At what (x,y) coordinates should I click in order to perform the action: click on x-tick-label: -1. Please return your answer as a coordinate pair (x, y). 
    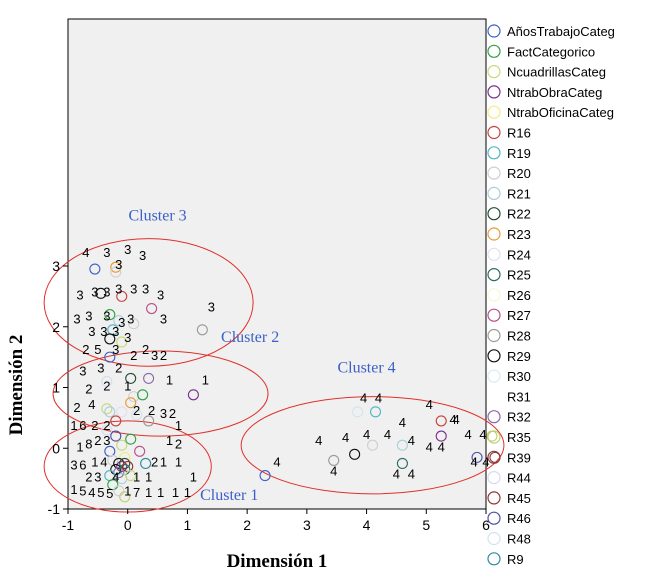
    Looking at the image, I should click on (68, 525).